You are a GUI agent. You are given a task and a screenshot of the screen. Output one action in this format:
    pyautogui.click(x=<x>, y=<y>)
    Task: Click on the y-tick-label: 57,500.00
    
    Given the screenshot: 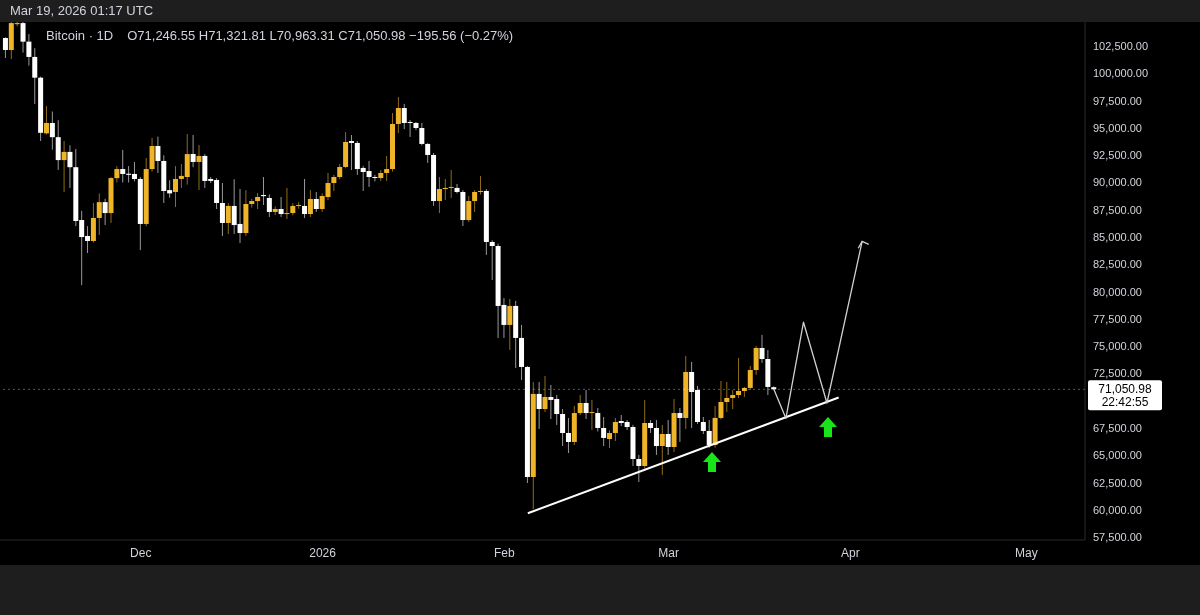 What is the action you would take?
    pyautogui.click(x=1117, y=537)
    